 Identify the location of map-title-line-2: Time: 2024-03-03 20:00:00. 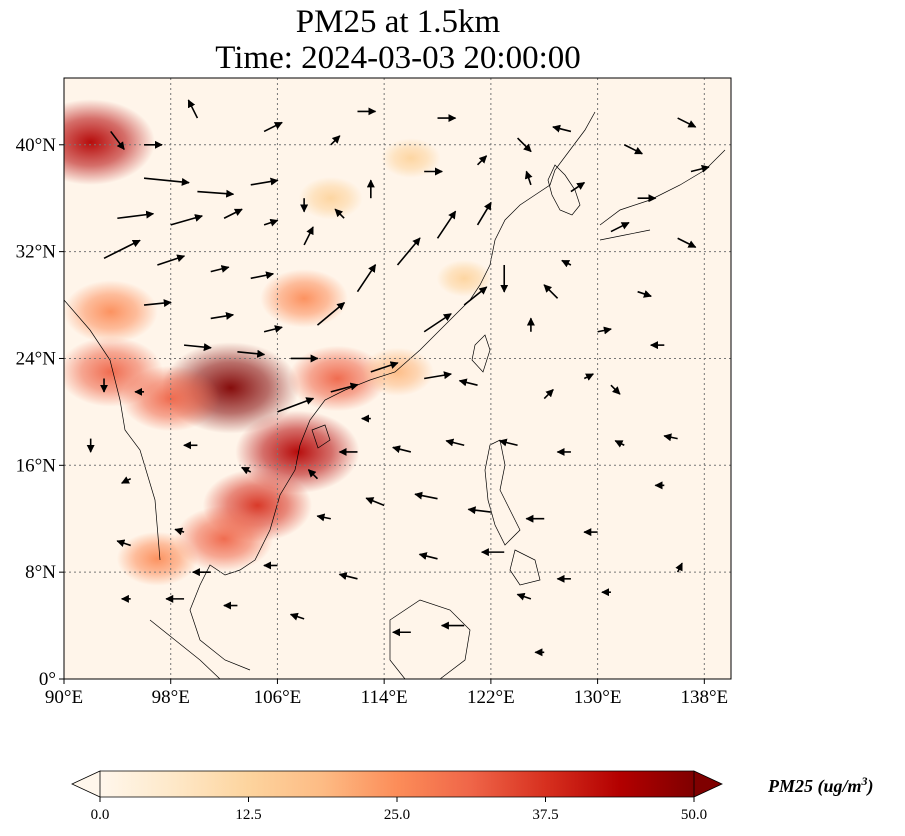
(398, 58).